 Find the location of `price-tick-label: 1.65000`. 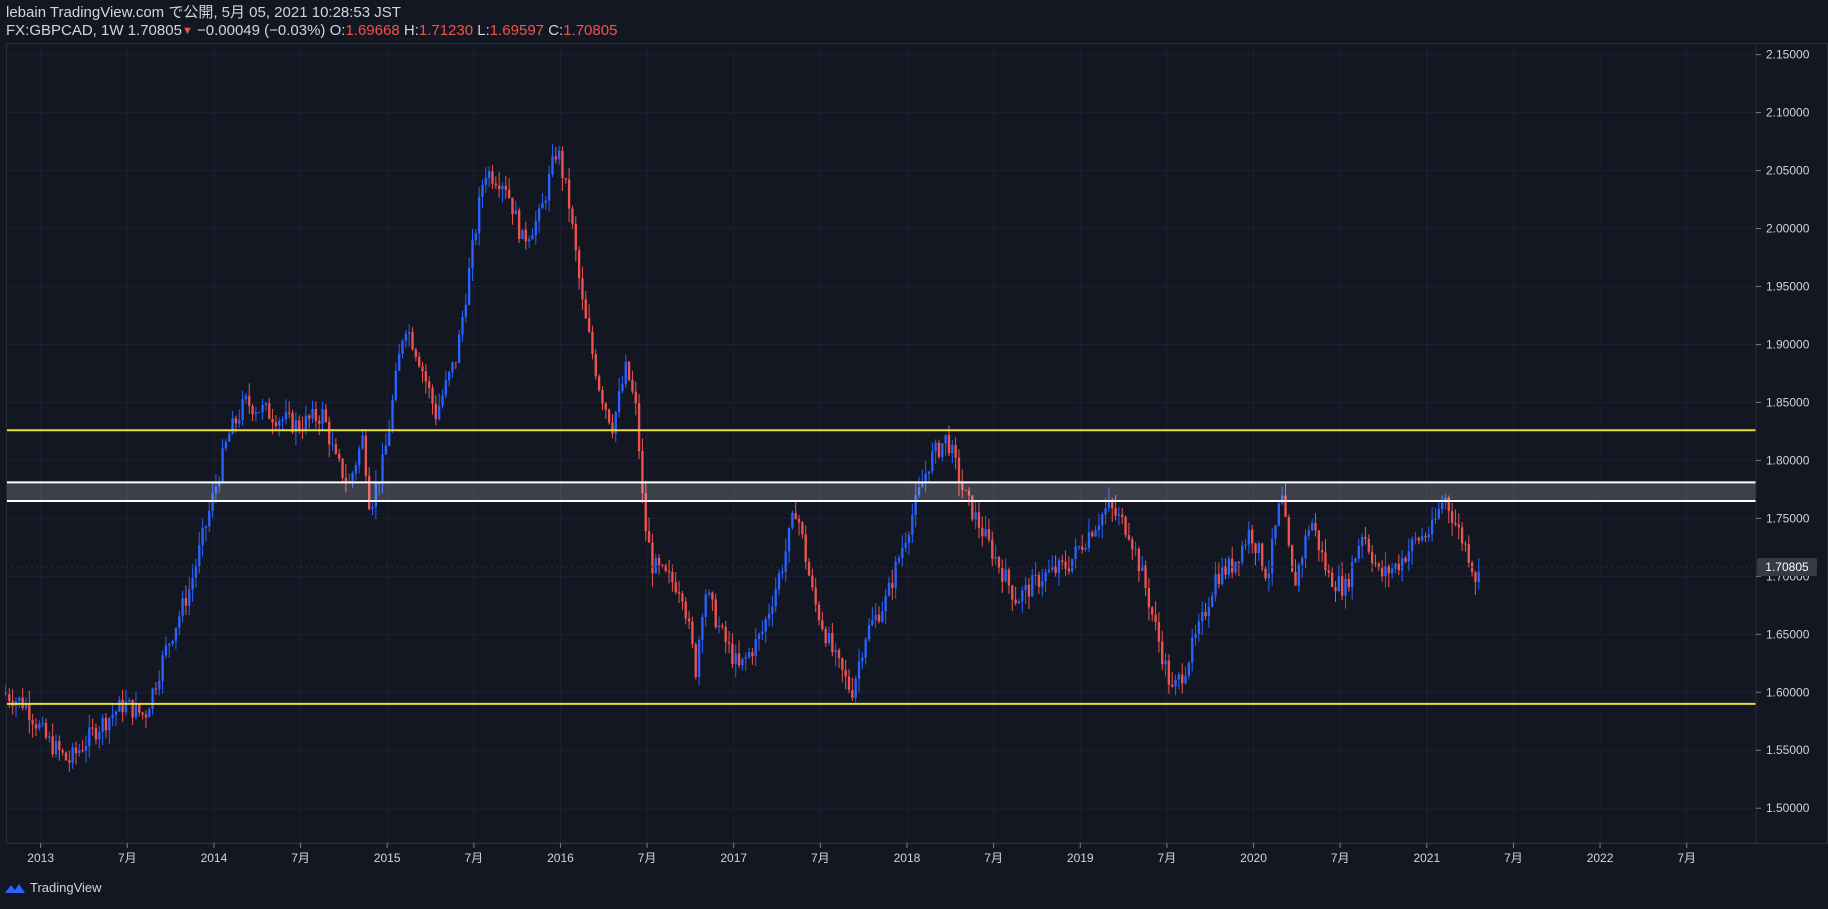

price-tick-label: 1.65000 is located at coordinates (1788, 634).